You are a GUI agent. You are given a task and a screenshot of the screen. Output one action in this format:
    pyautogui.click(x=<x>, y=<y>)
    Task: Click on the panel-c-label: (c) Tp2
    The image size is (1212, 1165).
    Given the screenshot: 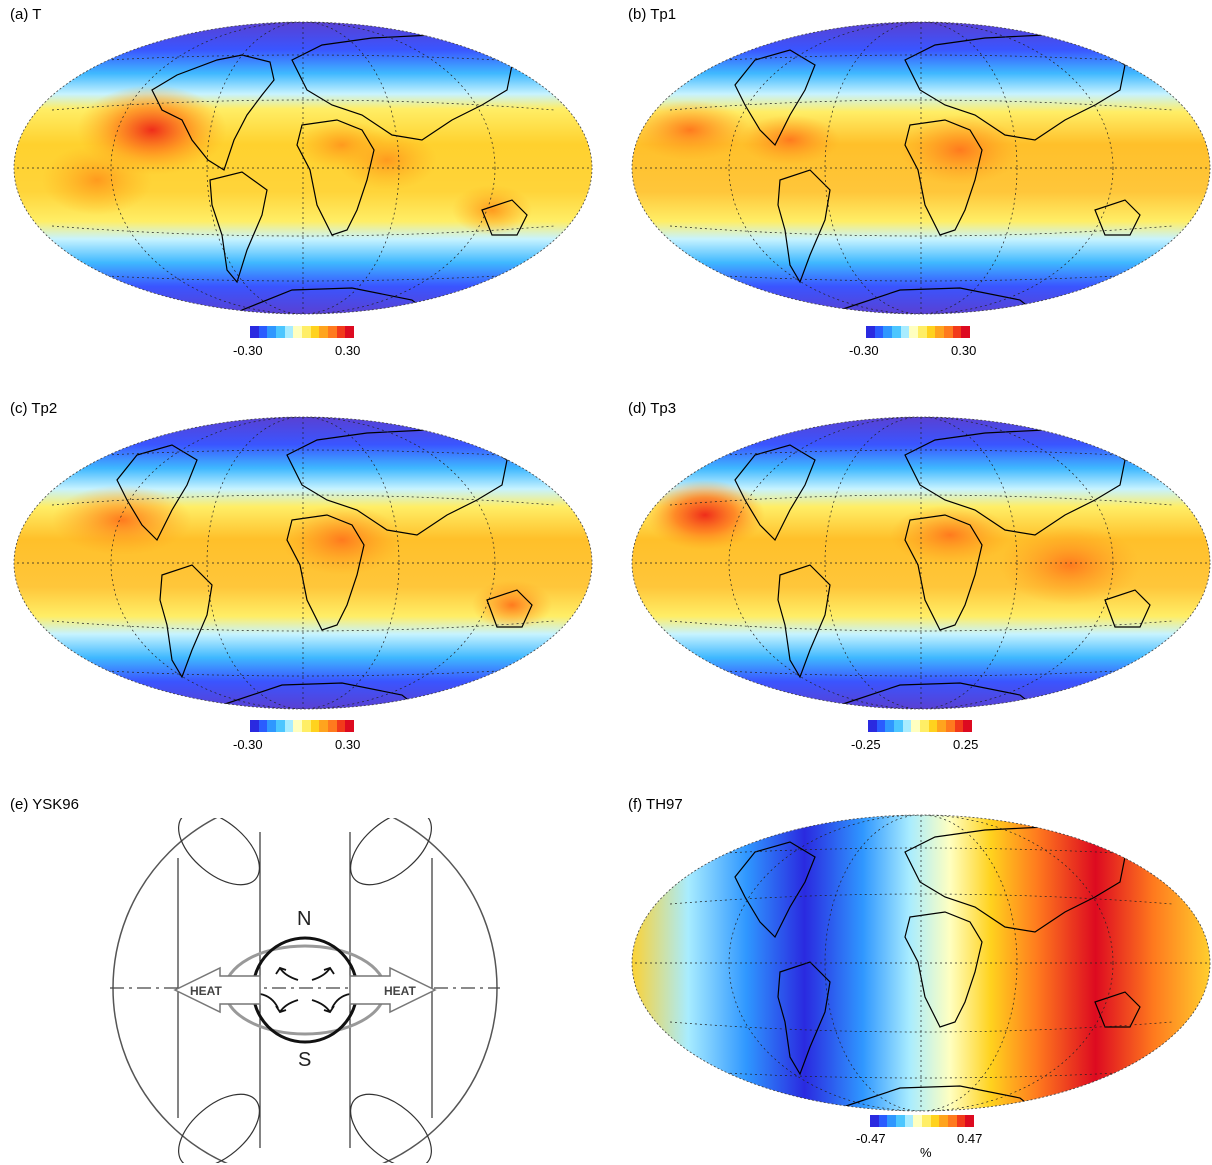 What is the action you would take?
    pyautogui.click(x=34, y=408)
    